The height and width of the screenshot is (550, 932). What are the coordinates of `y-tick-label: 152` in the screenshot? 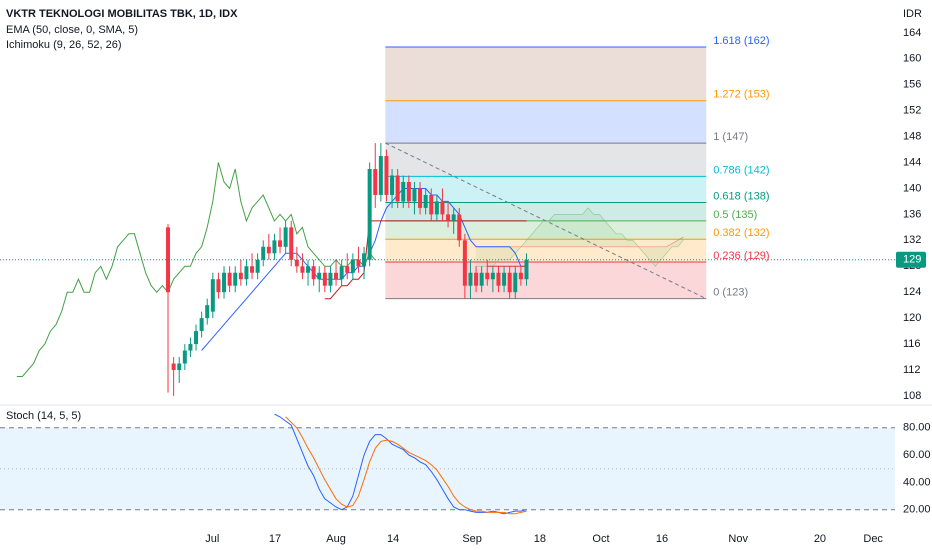 It's located at (912, 111).